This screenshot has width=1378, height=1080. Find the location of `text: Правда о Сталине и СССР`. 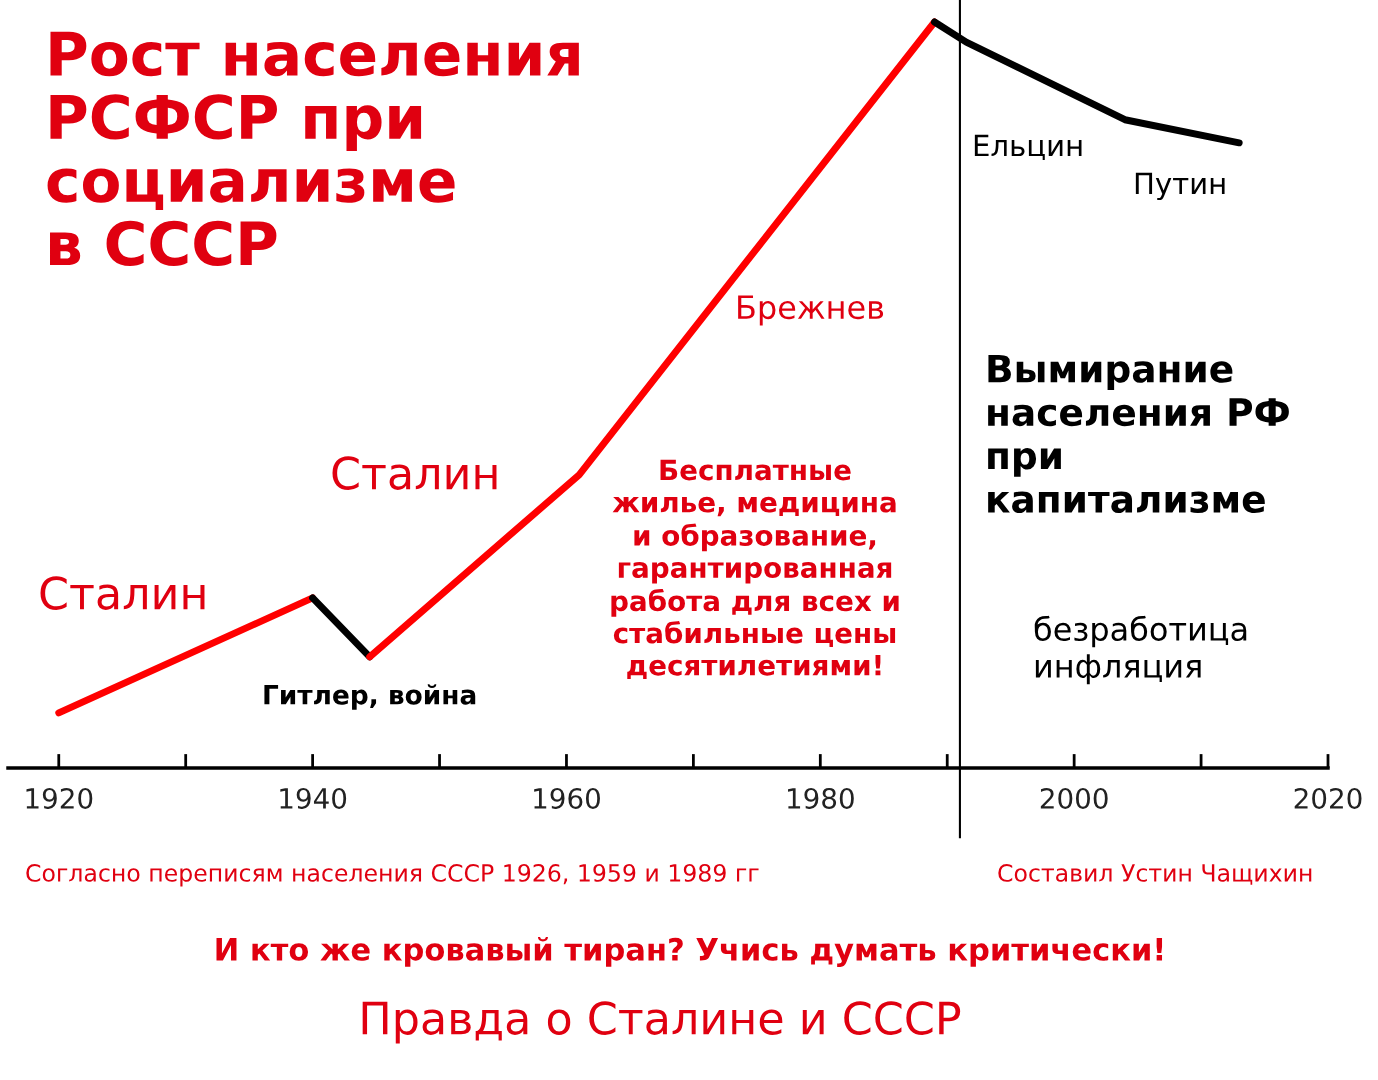

text: Правда о Сталине и СССР is located at coordinates (661, 1022).